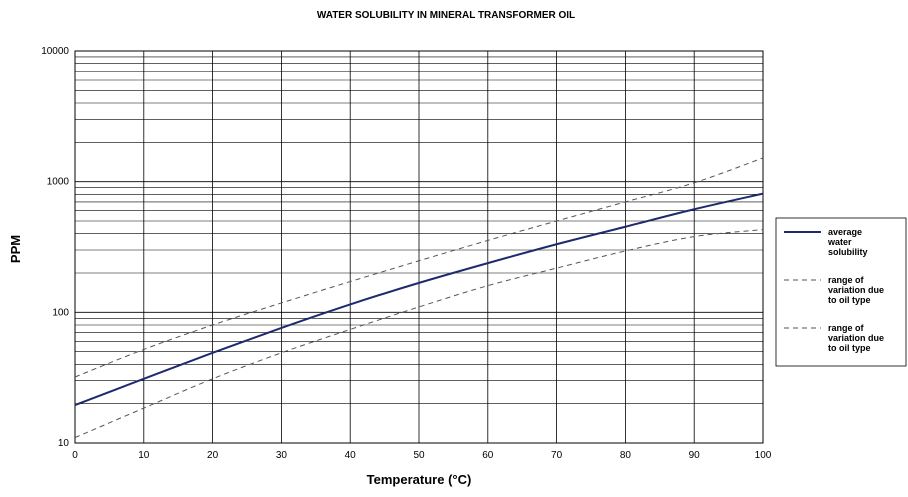  What do you see at coordinates (58, 182) in the screenshot?
I see `y-tick-label: 1000` at bounding box center [58, 182].